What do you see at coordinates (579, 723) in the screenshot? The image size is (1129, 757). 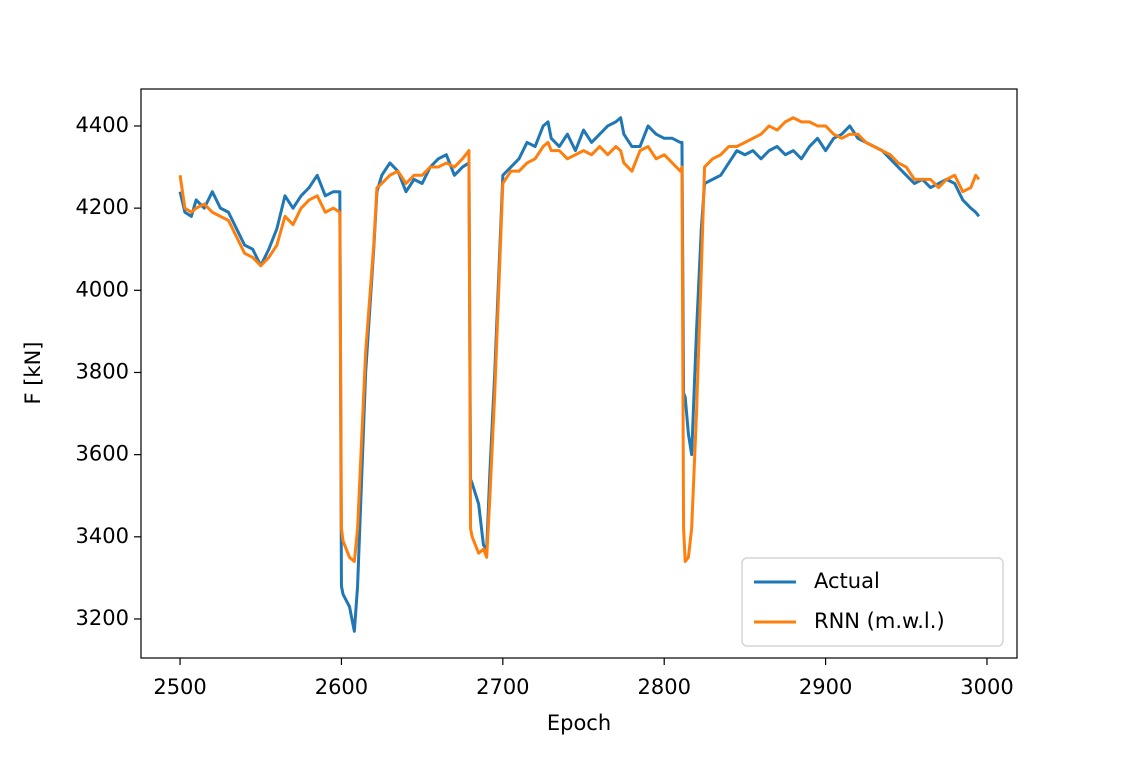 I see `x-axis-label: Epoch` at bounding box center [579, 723].